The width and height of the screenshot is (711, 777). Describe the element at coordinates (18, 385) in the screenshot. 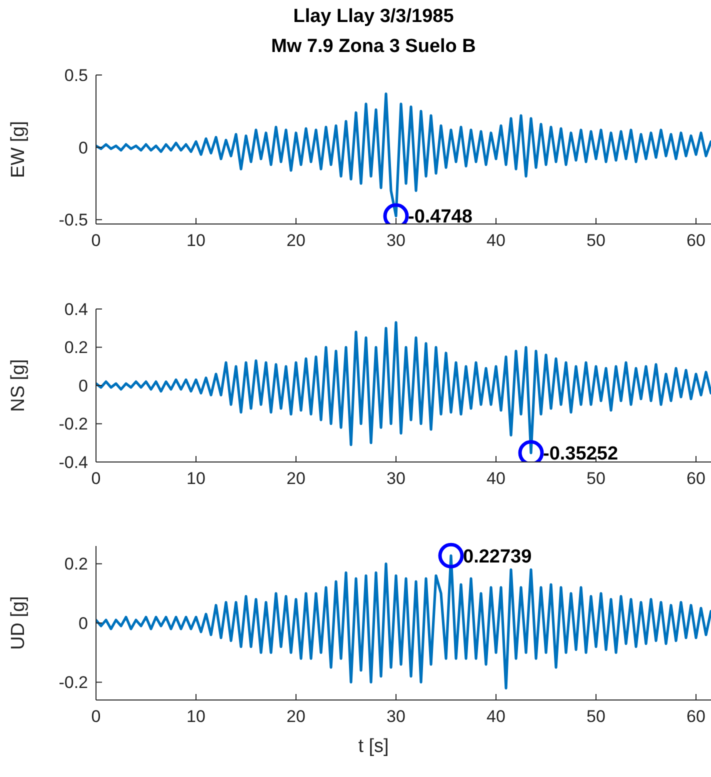

I see `y-axis-title: NS [g]` at that location.